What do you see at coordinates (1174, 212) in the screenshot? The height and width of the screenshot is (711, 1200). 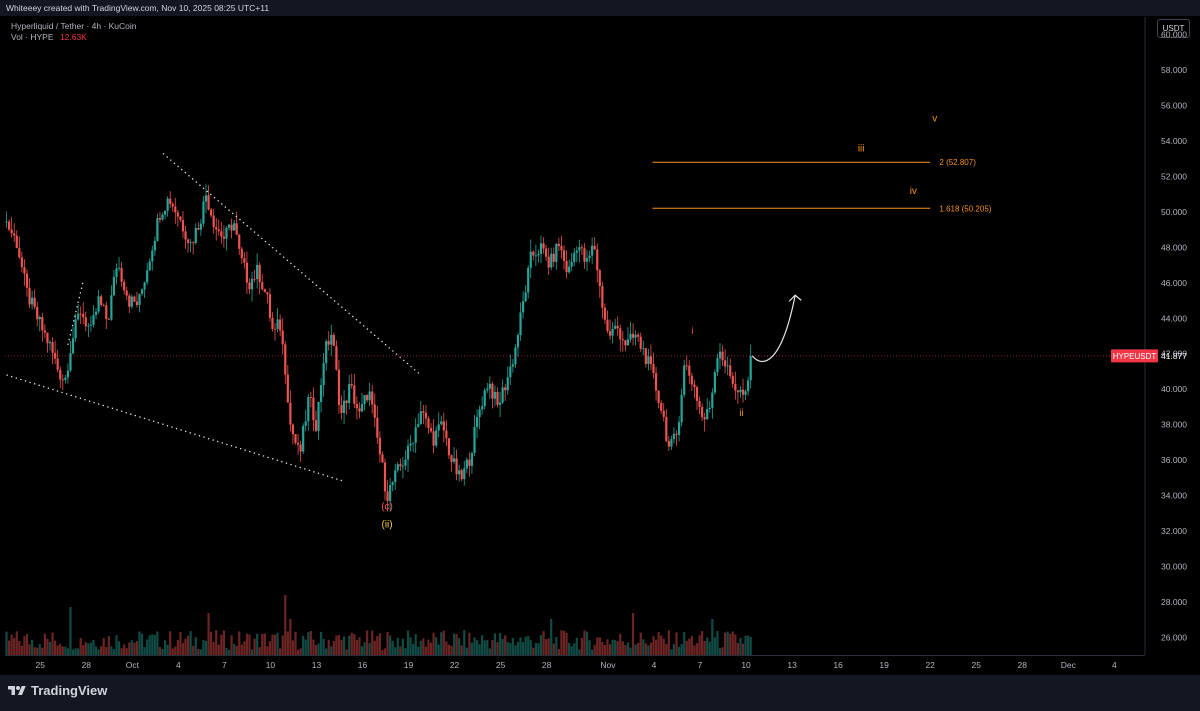 I see `price-tick-label: 50.000` at bounding box center [1174, 212].